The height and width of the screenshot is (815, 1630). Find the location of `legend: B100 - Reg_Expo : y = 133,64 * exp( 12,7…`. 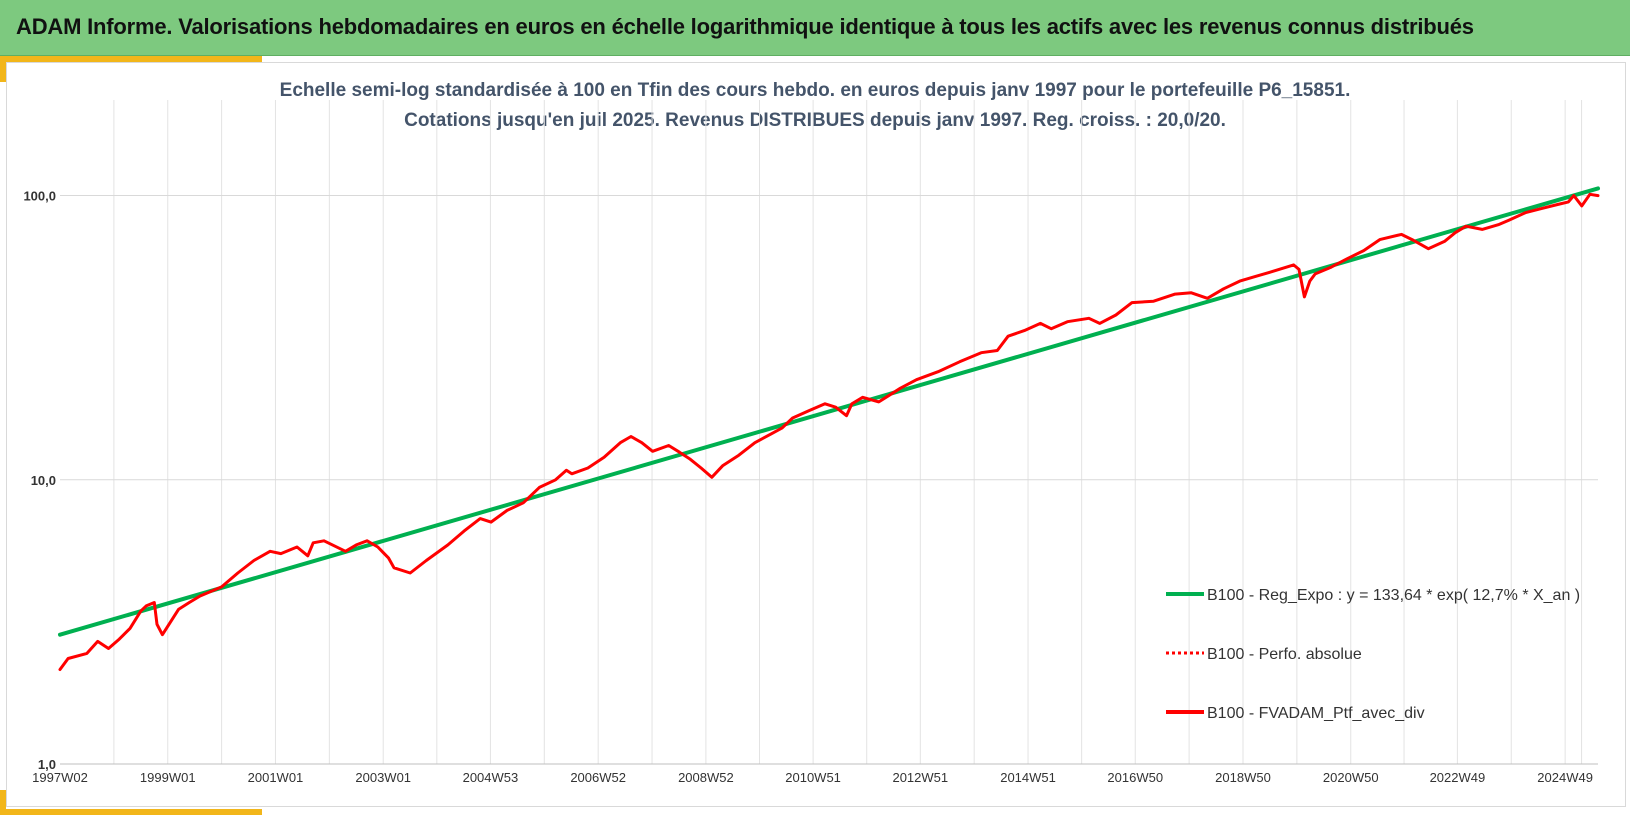

legend: B100 - Reg_Expo : y = 133,64 * exp( 12,7… is located at coordinates (1373, 654).